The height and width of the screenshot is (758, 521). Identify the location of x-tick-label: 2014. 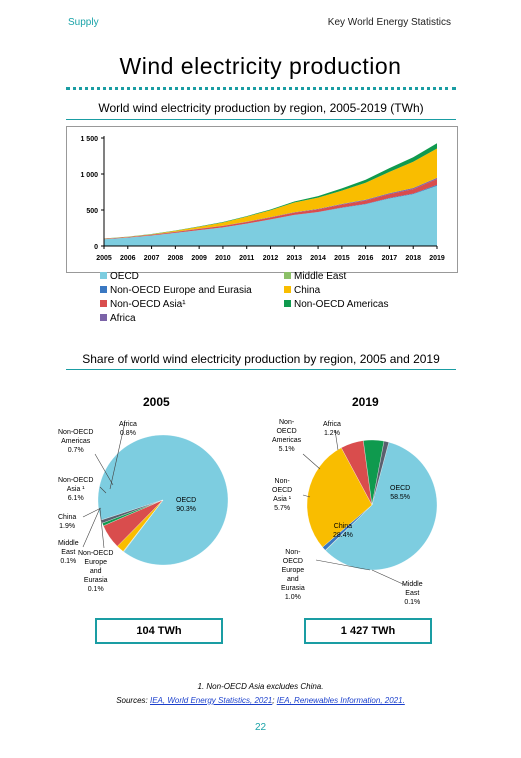
(318, 258).